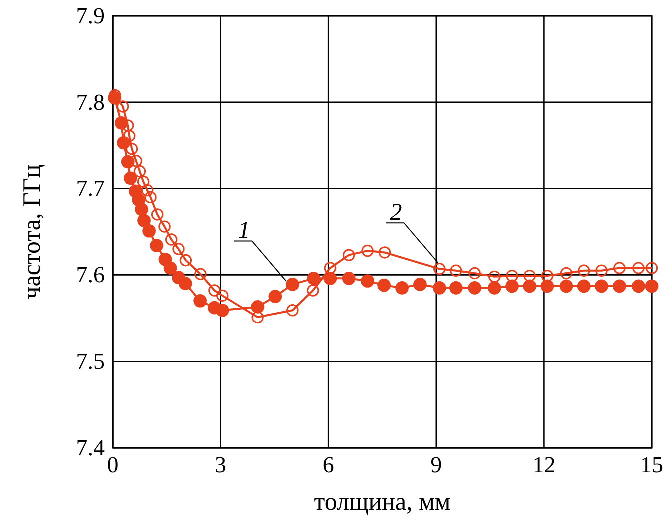  Describe the element at coordinates (328, 465) in the screenshot. I see `x-tick-label: 6` at that location.